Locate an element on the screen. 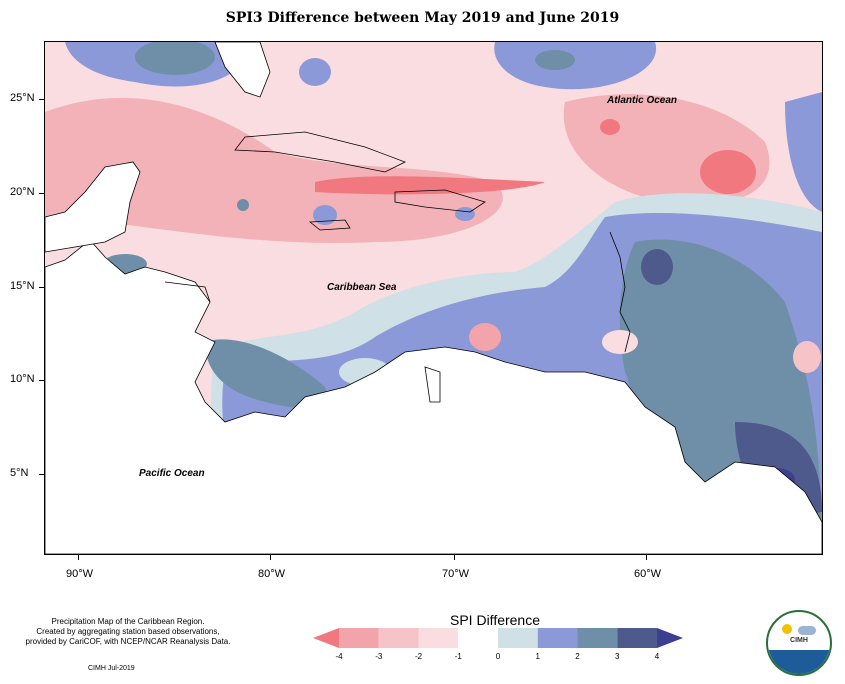 This screenshot has width=845, height=684. lesser-antilles-outline is located at coordinates (620, 292).